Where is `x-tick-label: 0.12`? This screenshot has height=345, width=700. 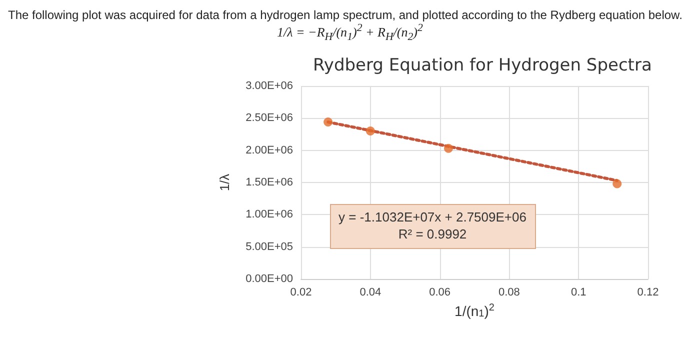
x-tick-label: 0.12 is located at coordinates (648, 292).